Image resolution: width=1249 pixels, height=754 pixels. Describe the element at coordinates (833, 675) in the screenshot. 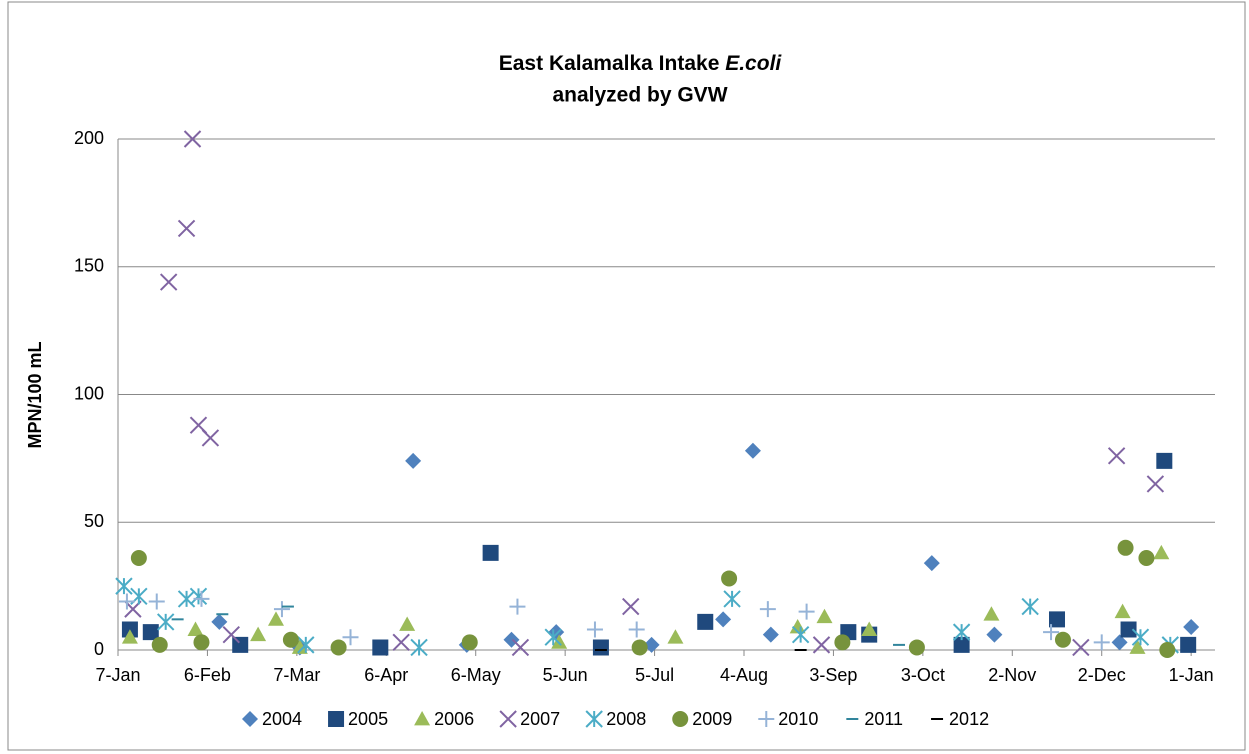

I see `x-tick-label: 3-Sep` at that location.